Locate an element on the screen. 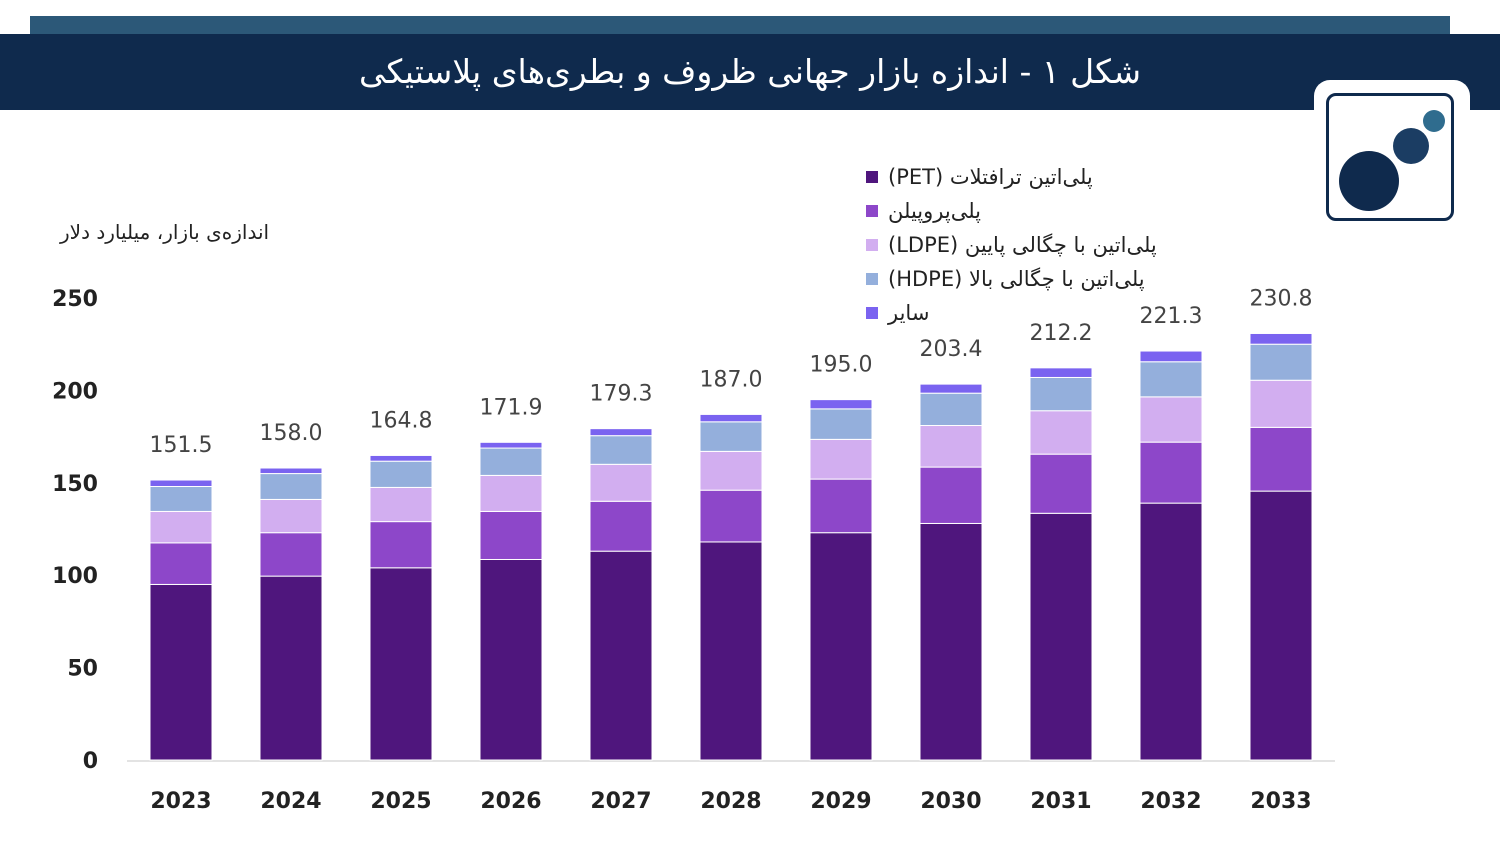 This screenshot has height=863, width=1500. x-tick-label: 2026 is located at coordinates (510, 801).